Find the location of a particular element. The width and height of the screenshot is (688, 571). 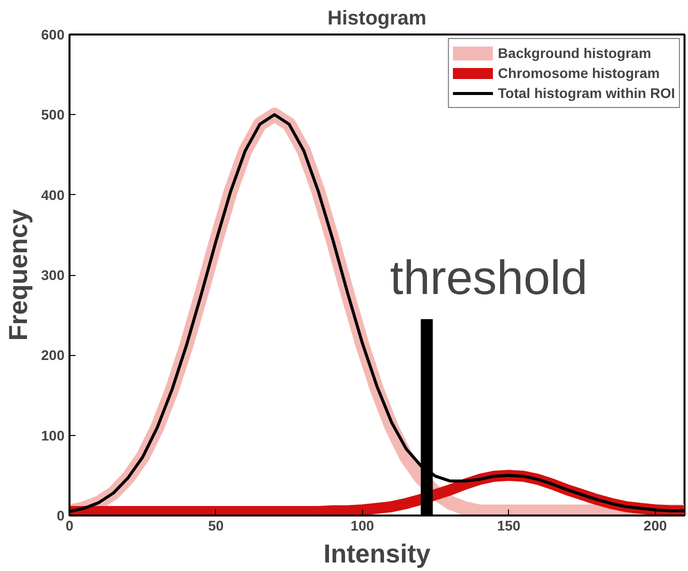

legend-label: Total histogram within ROI is located at coordinates (586, 93).